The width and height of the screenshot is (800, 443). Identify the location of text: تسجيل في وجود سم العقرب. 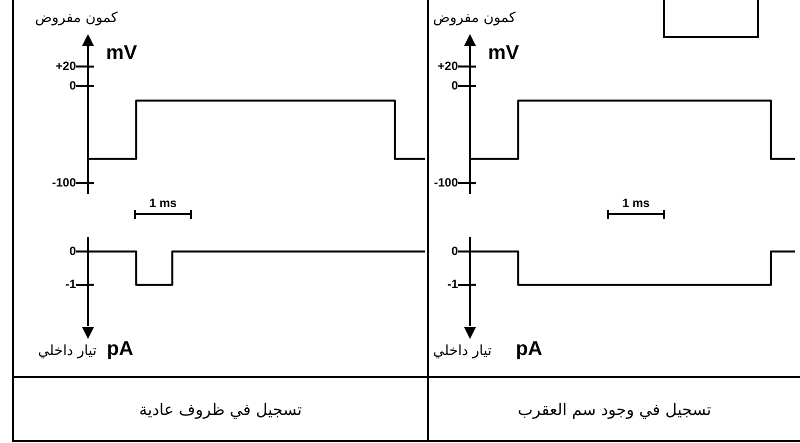
(615, 409).